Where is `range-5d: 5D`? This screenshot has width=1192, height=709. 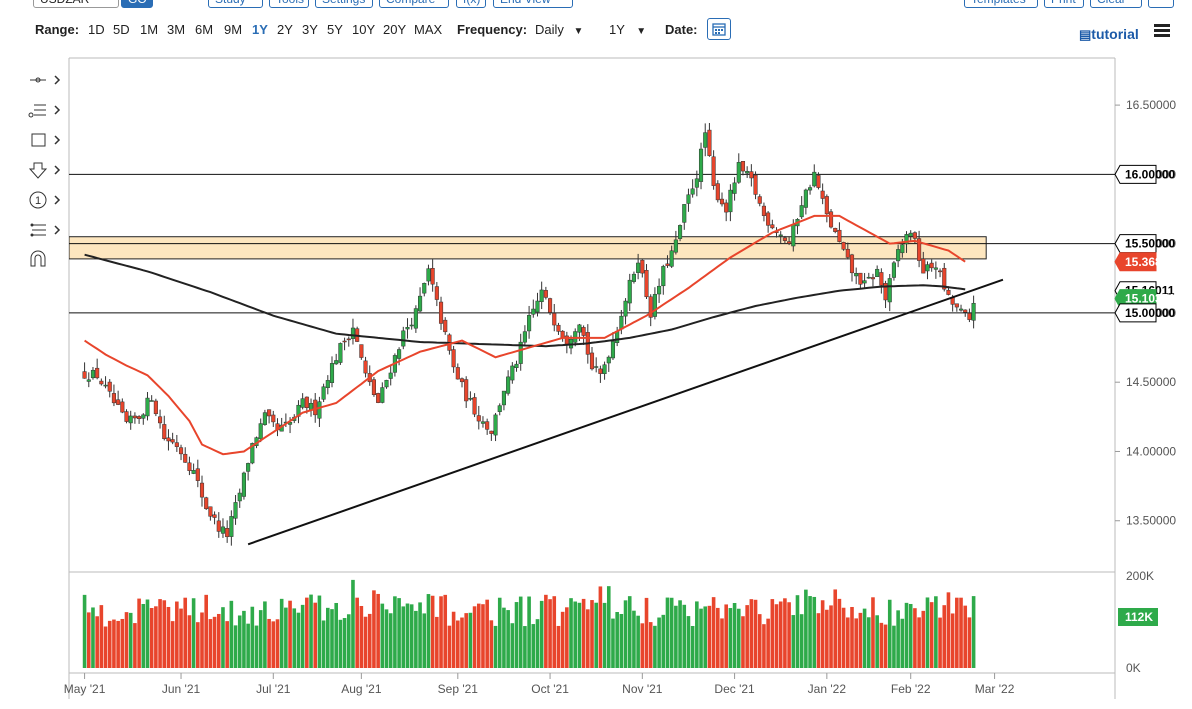 range-5d: 5D is located at coordinates (121, 29).